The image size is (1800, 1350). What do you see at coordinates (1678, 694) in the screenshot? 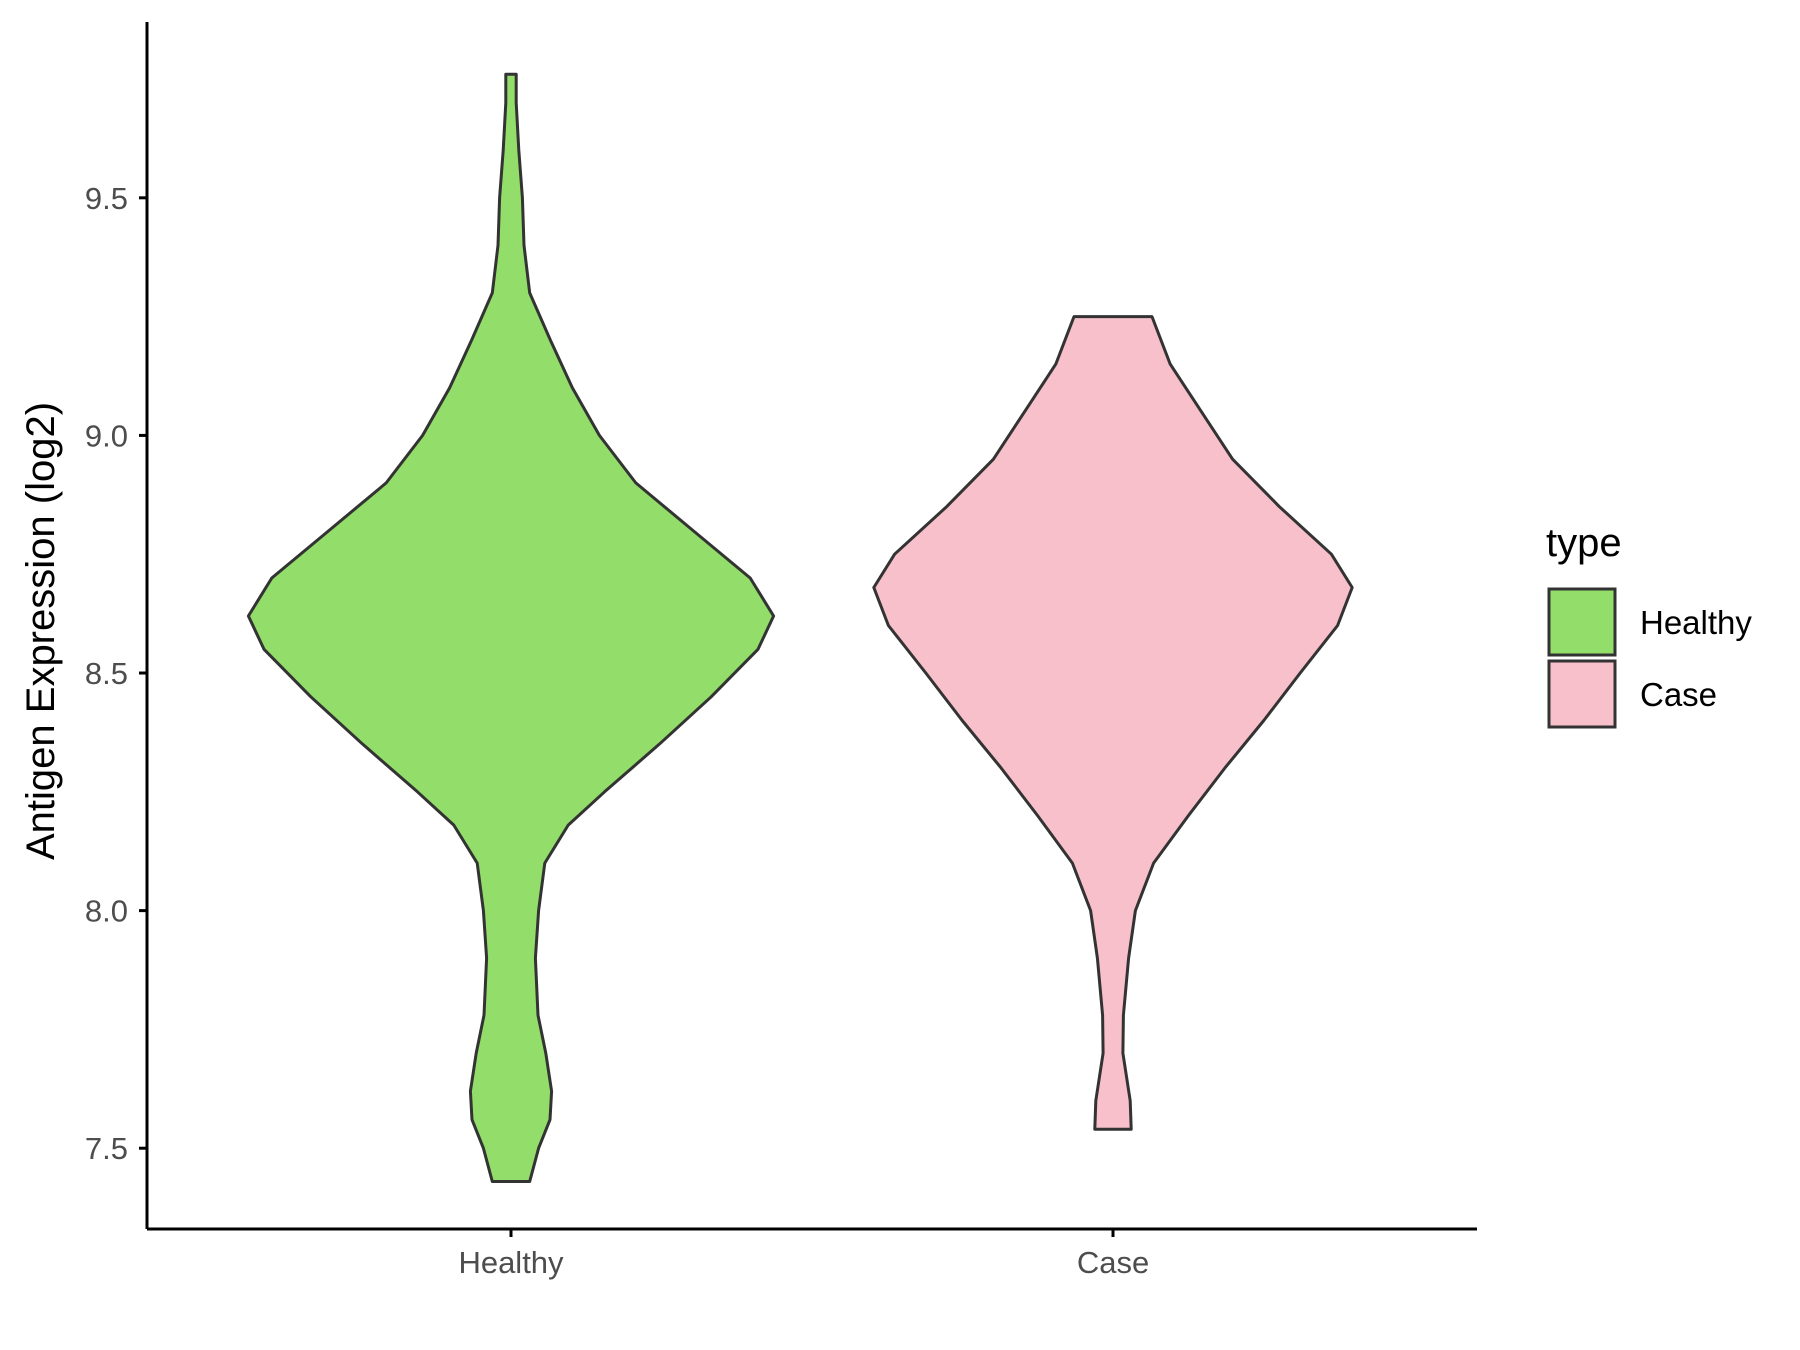
I see `legend-label-case: Case` at bounding box center [1678, 694].